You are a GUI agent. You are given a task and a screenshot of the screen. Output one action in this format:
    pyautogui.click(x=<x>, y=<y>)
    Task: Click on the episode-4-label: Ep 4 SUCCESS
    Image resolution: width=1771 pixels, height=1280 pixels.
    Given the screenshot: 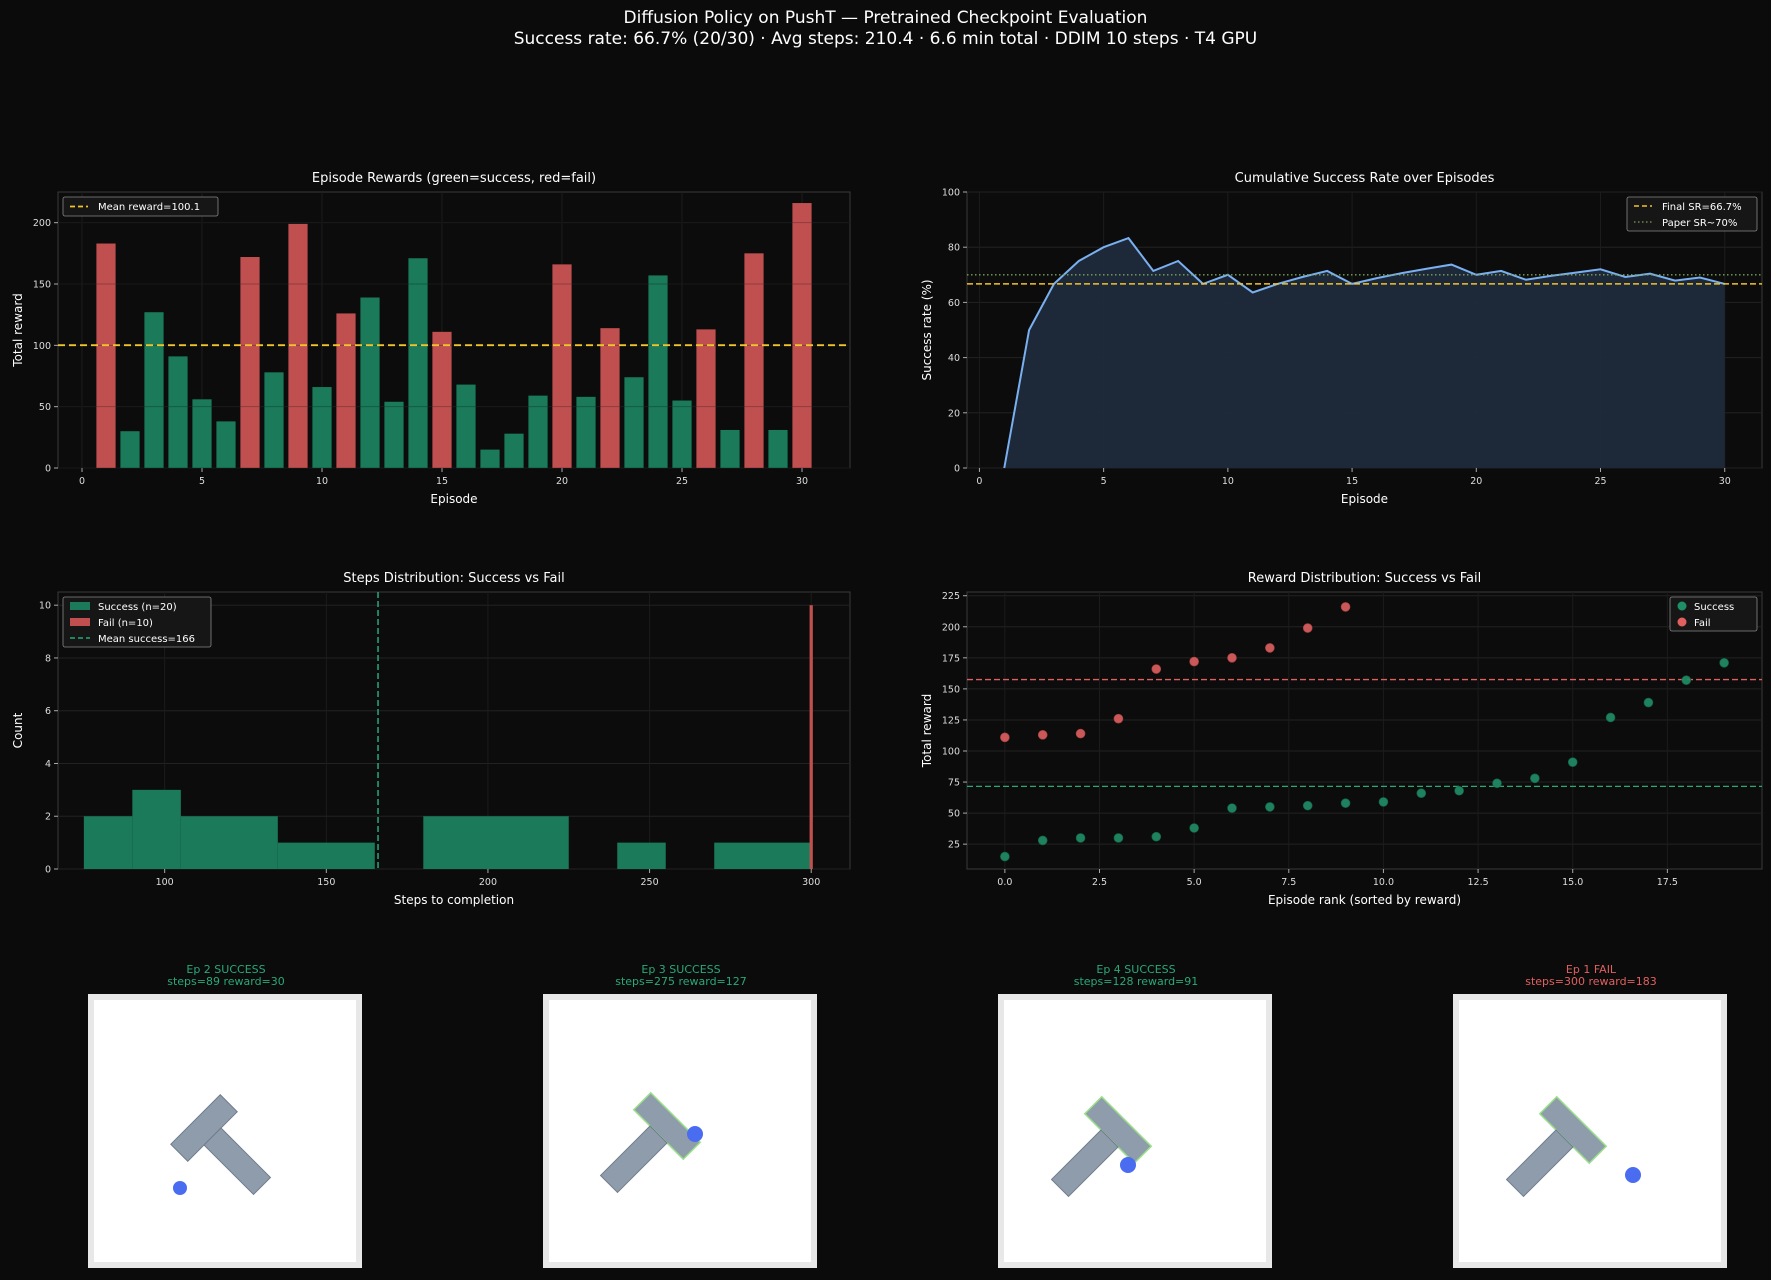 What is the action you would take?
    pyautogui.click(x=1136, y=969)
    